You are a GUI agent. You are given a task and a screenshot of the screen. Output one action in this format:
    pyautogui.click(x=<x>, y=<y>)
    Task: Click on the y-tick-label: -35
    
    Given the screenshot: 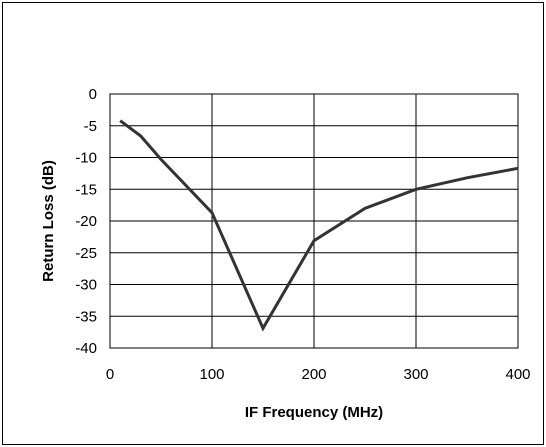 What is the action you would take?
    pyautogui.click(x=86, y=316)
    